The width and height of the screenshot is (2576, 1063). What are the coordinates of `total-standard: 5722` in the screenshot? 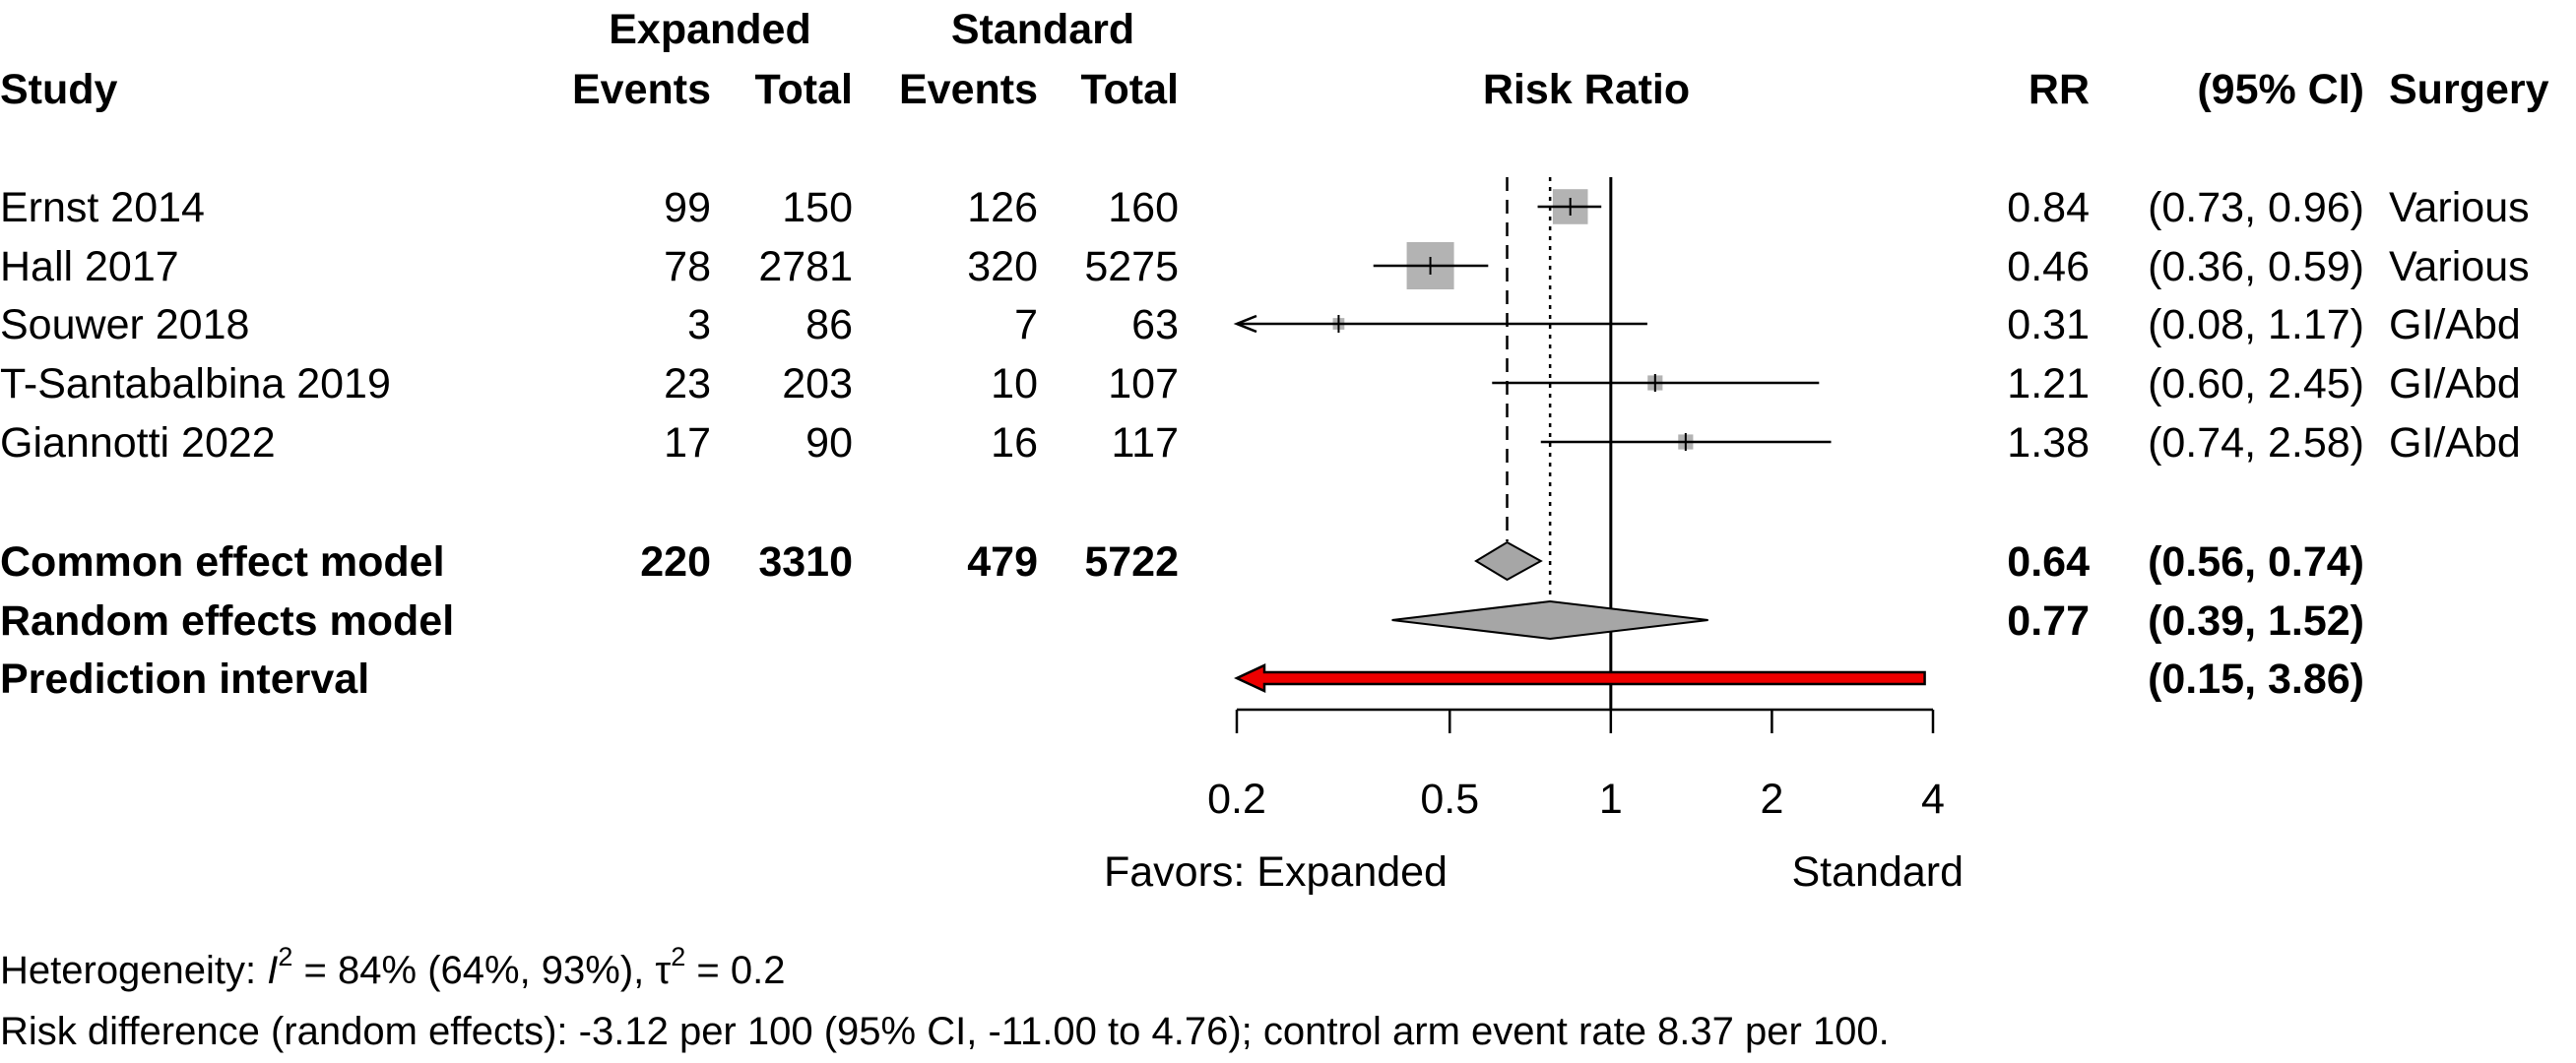 It's located at (1131, 562).